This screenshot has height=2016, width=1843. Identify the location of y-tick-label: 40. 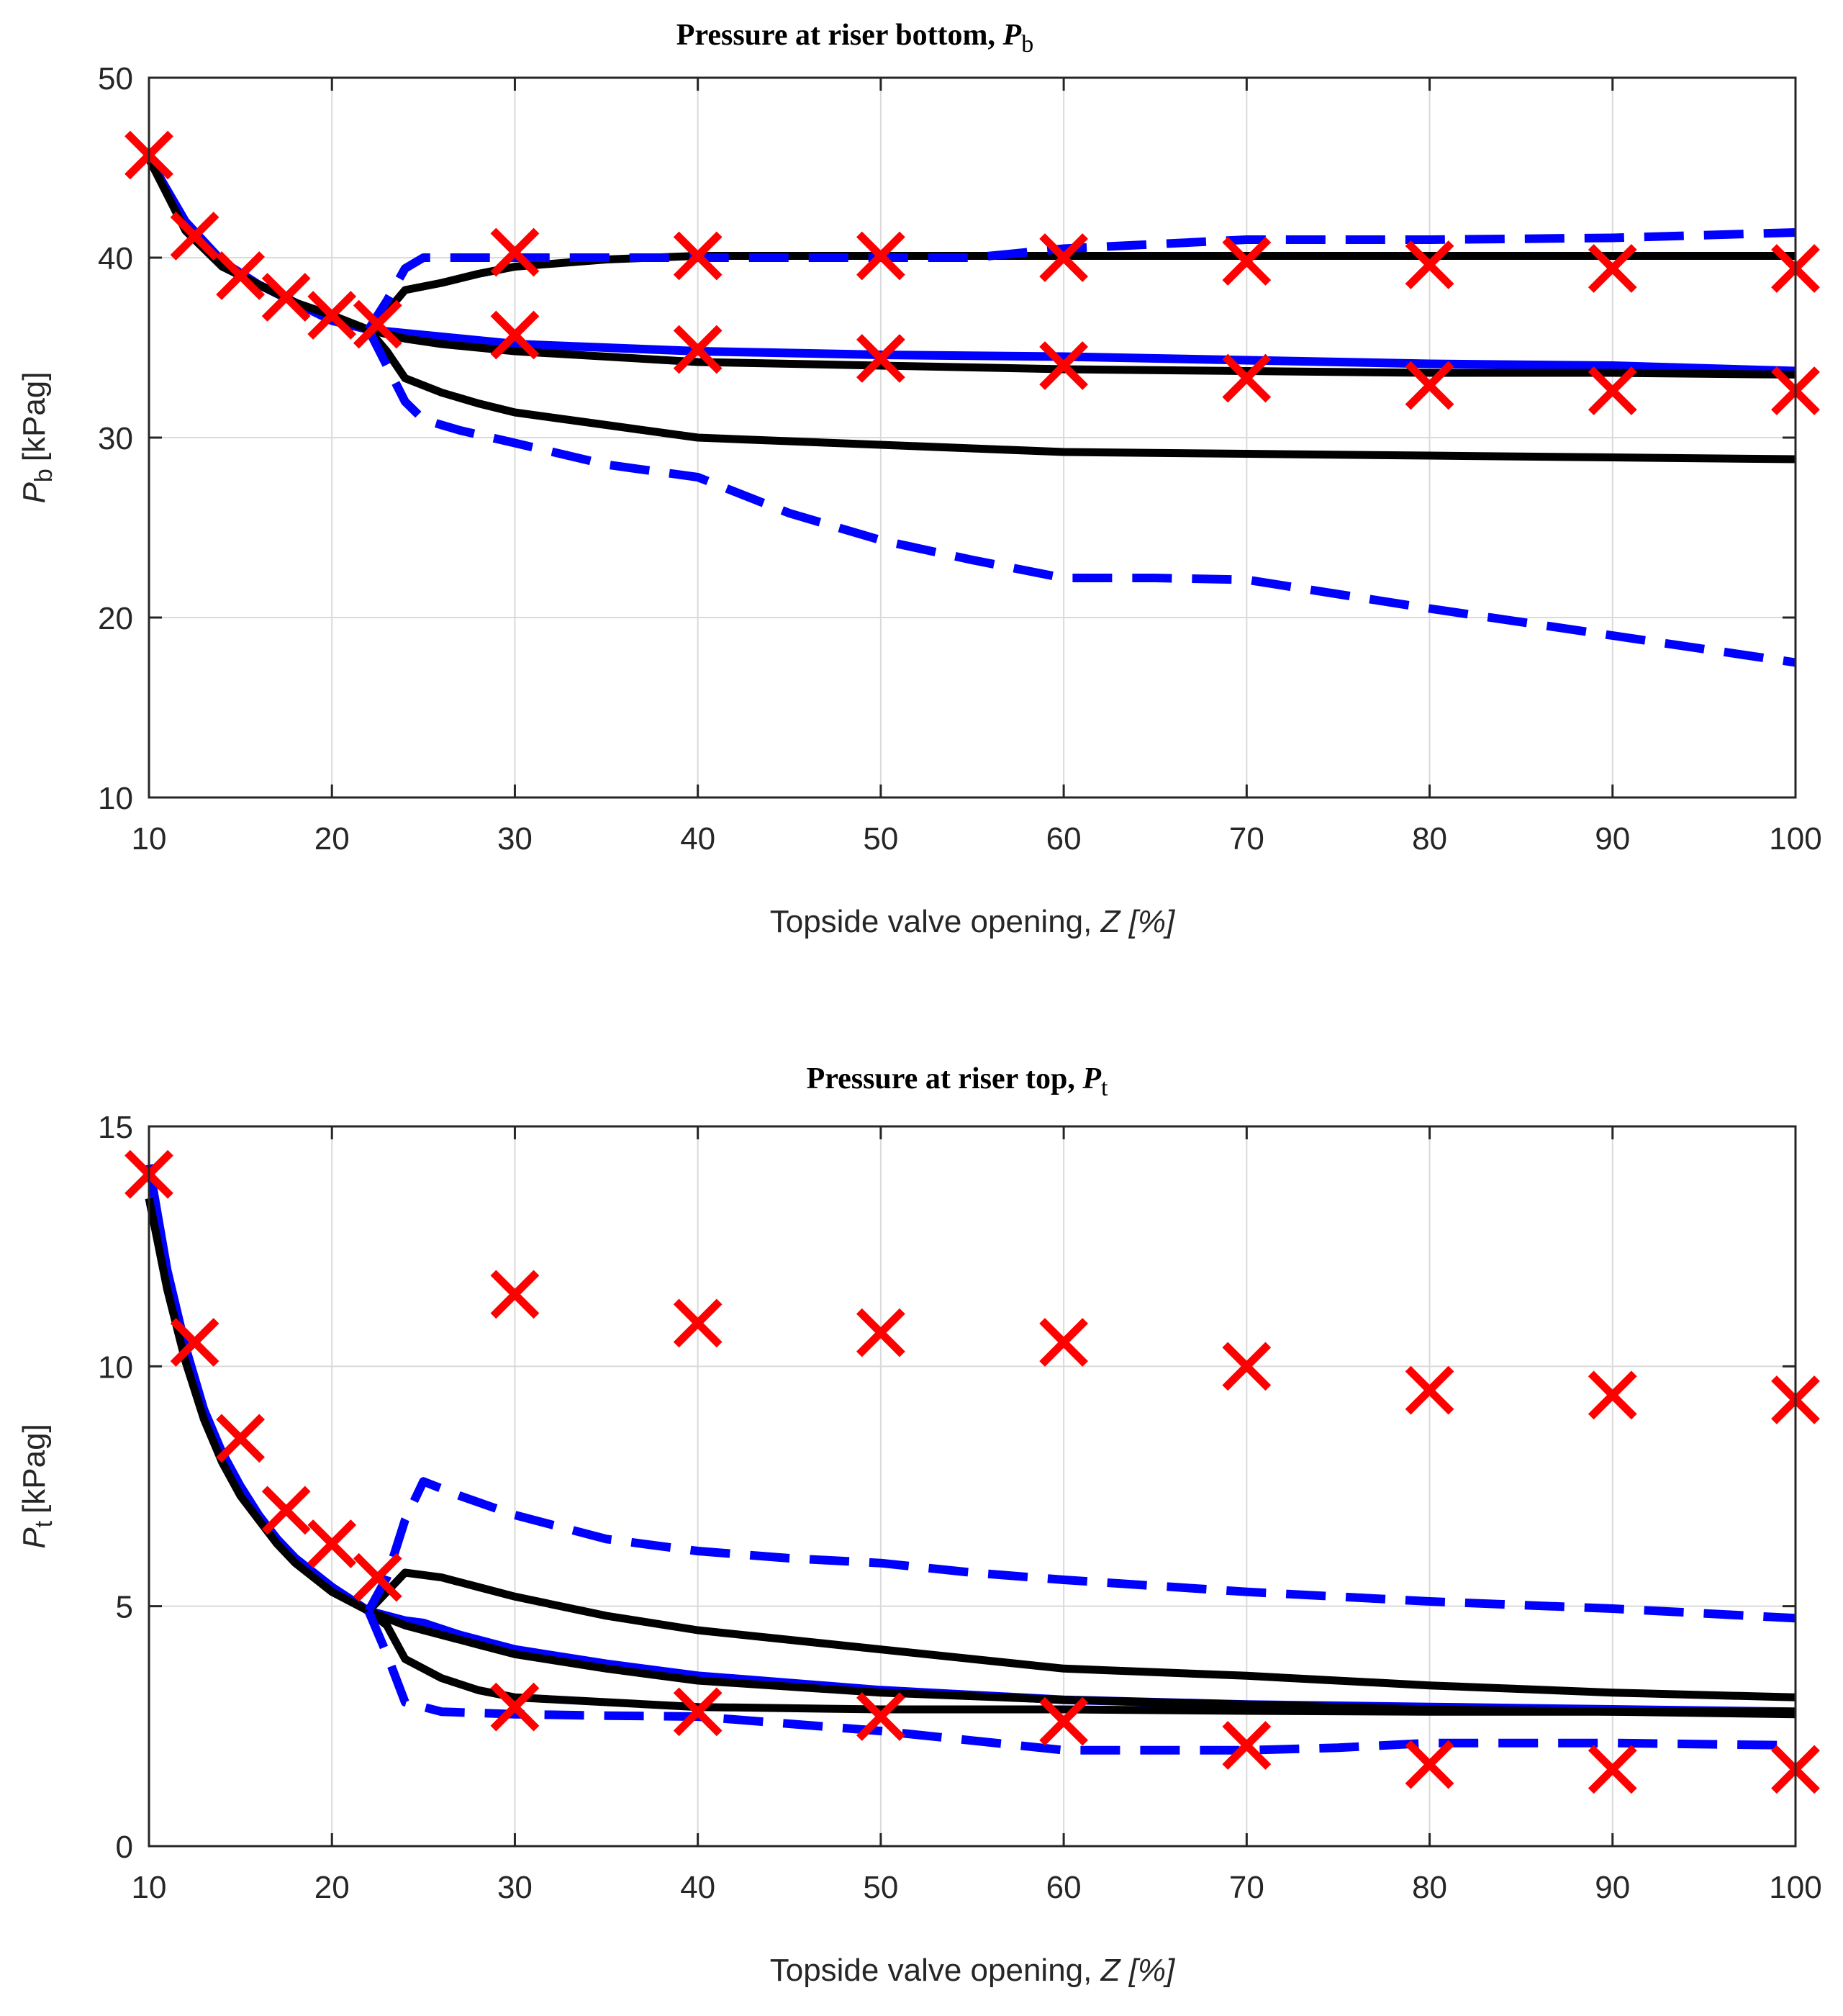
(115, 258).